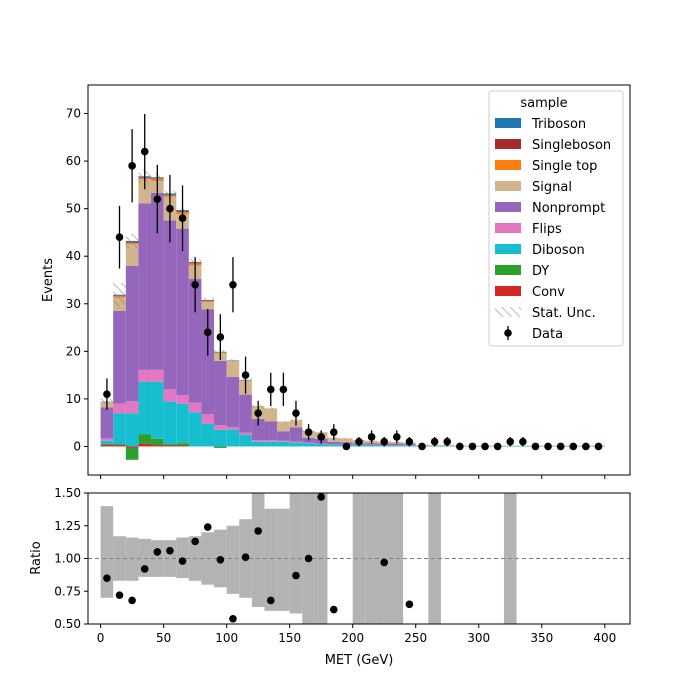  Describe the element at coordinates (547, 334) in the screenshot. I see `legend-label-data: Data` at that location.